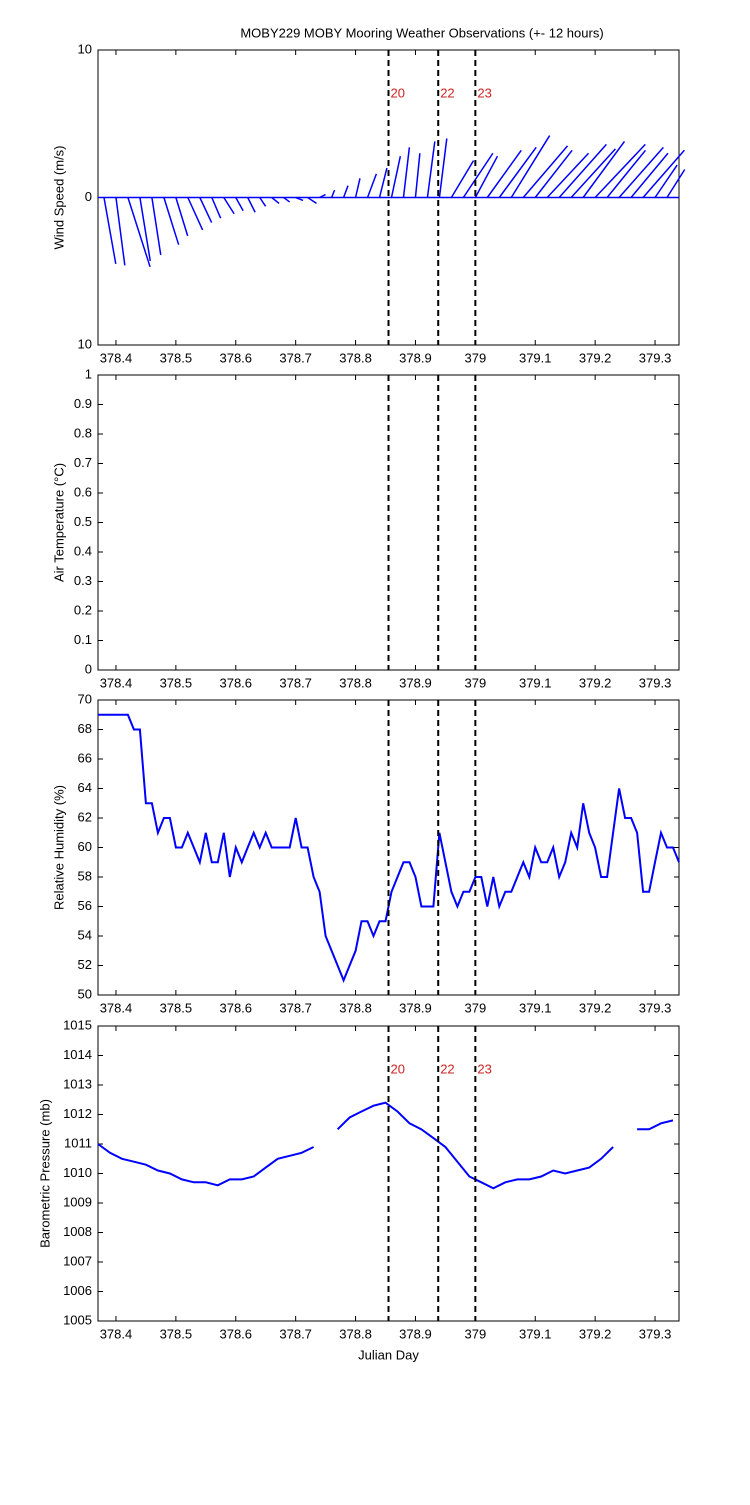 The image size is (750, 1505). I want to click on y-tick-label: 50, so click(85, 993).